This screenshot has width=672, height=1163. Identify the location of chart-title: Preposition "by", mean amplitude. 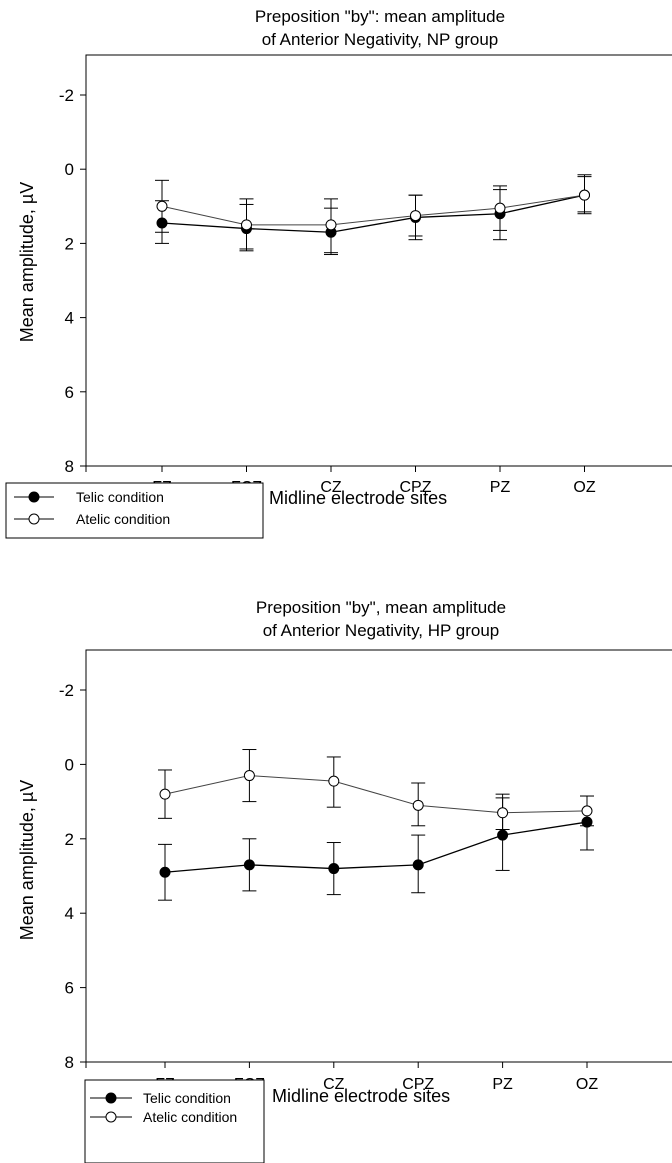
(381, 607).